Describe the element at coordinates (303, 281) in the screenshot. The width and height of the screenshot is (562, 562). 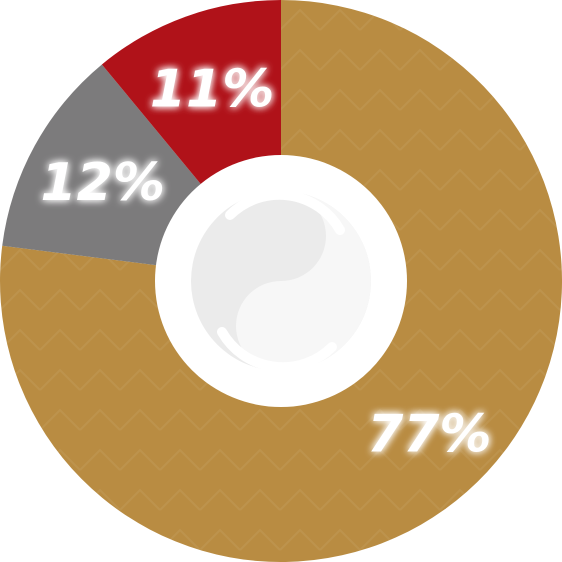
I see `logo-swirl-light` at that location.